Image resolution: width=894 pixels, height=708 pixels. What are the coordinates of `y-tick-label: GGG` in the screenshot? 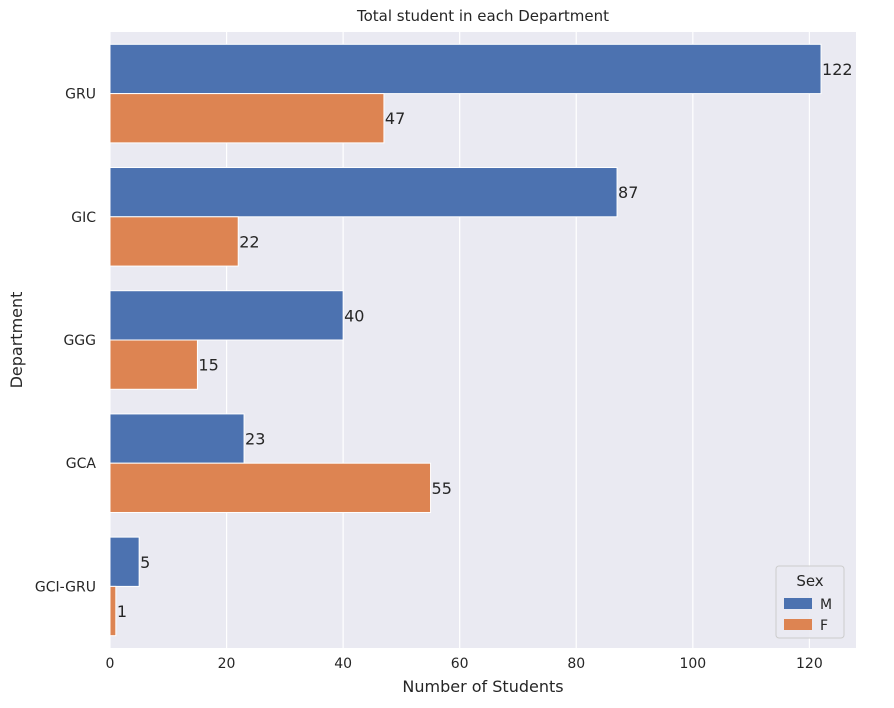 It's located at (79, 341).